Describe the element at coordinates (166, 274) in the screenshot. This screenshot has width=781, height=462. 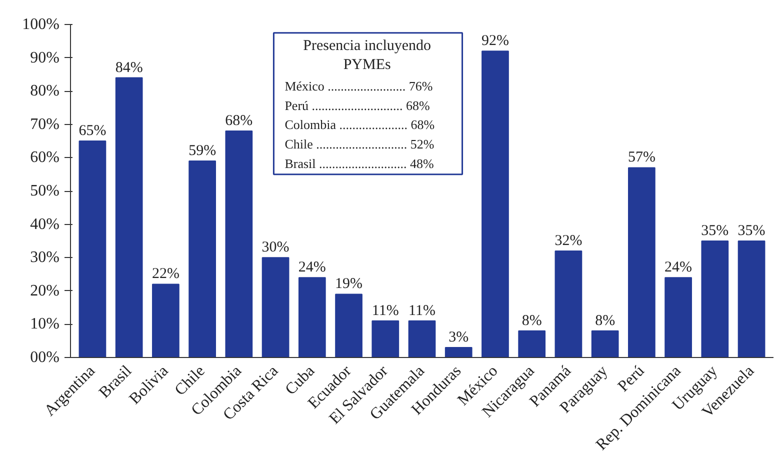
I see `data-label: 22%` at that location.